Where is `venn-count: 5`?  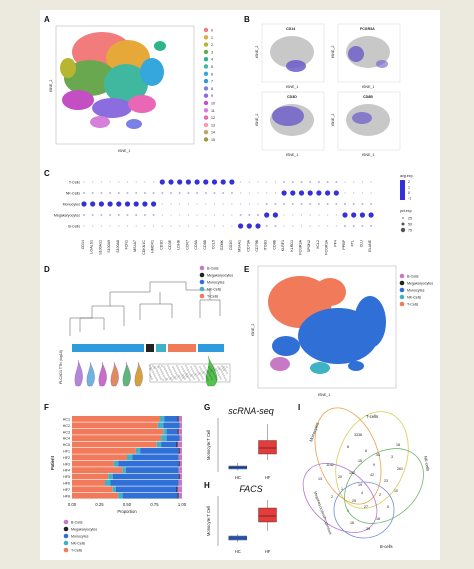 venn-count: 5 is located at coordinates (388, 507).